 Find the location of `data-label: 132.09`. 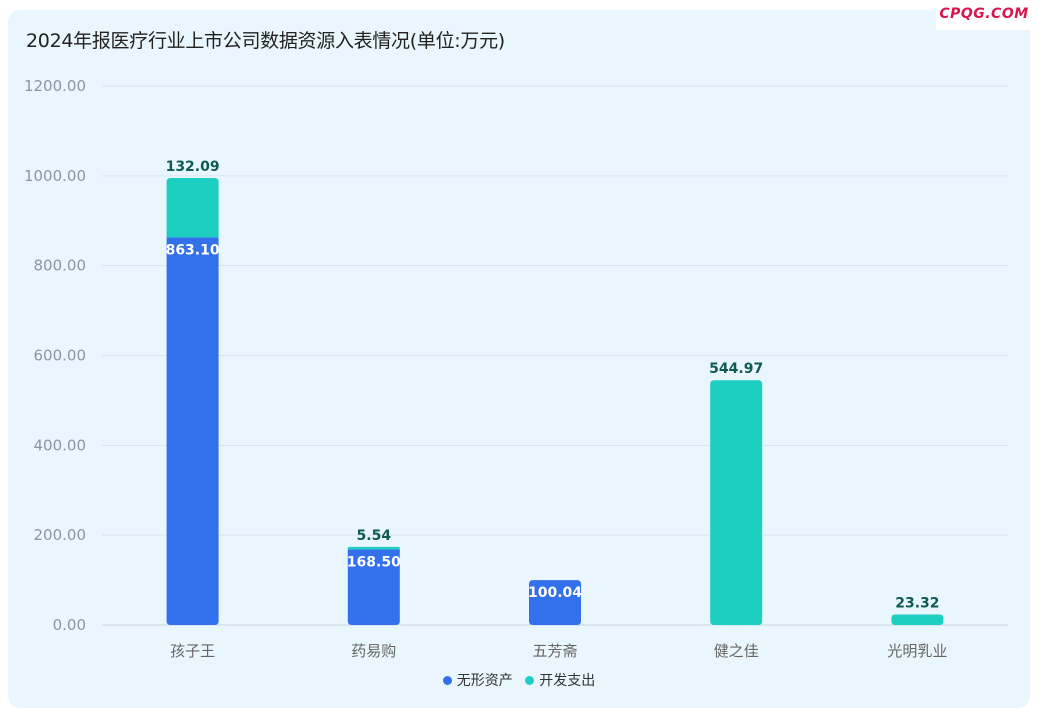

data-label: 132.09 is located at coordinates (193, 167).